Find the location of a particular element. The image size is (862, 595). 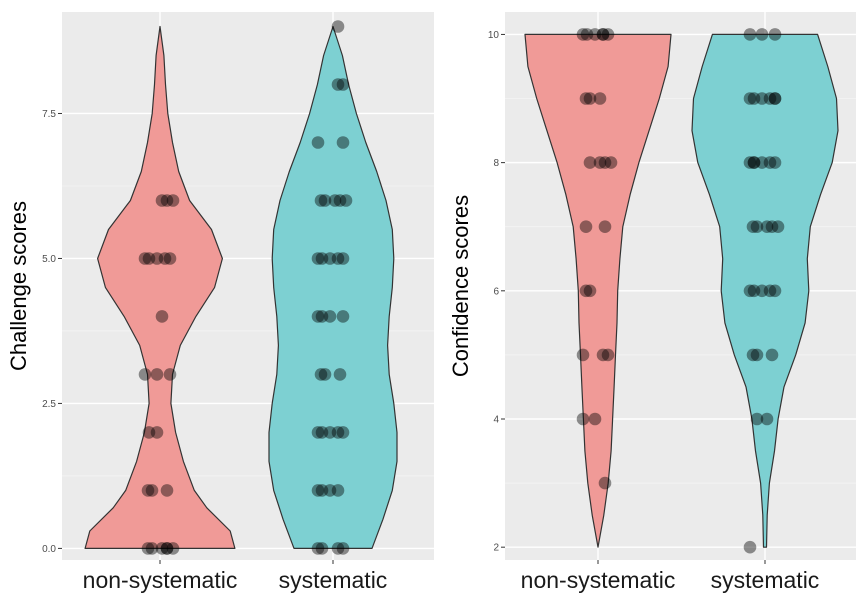

y-axis-title: Confidence scores is located at coordinates (460, 286).